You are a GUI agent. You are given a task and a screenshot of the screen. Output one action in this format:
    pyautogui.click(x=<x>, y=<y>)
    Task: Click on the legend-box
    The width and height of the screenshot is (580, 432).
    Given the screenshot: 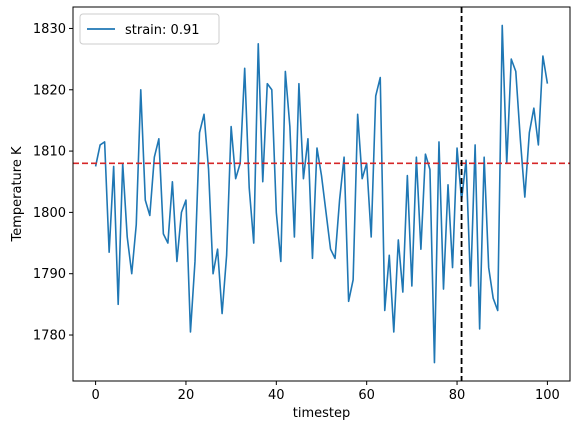 What is the action you would take?
    pyautogui.click(x=149, y=29)
    